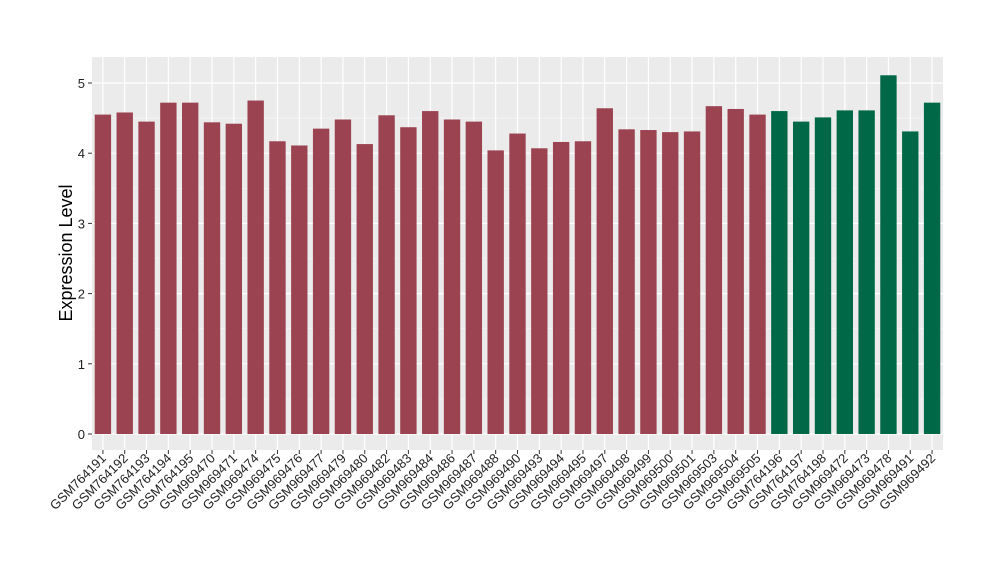 The image size is (1000, 580). Describe the element at coordinates (81, 294) in the screenshot. I see `y-tick-label: 2` at that location.